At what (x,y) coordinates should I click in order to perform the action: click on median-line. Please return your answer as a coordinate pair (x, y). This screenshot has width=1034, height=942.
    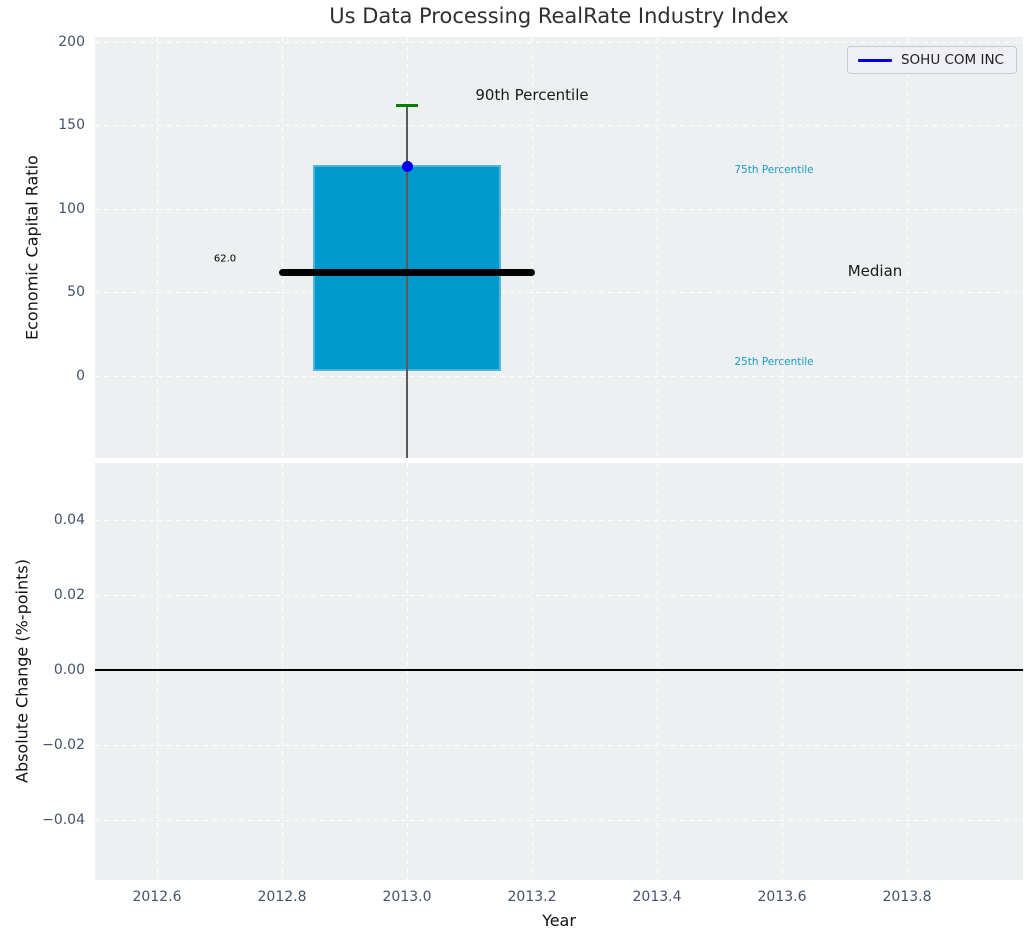
    Looking at the image, I should click on (407, 272).